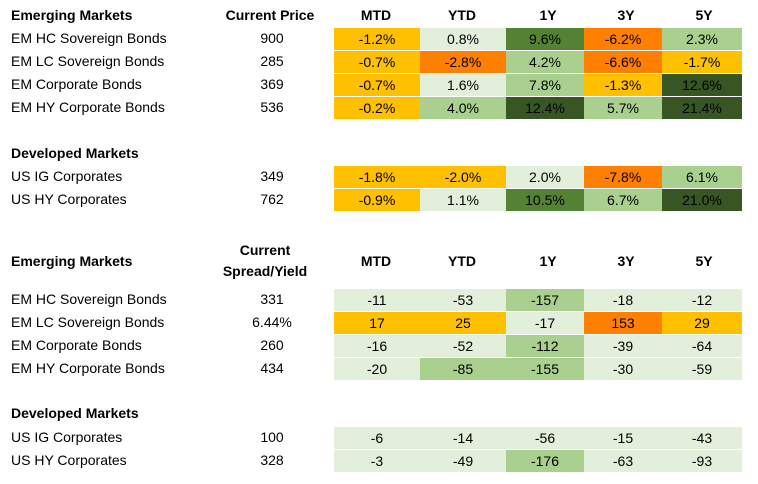  I want to click on cell-ytd: -2.0%, so click(463, 177).